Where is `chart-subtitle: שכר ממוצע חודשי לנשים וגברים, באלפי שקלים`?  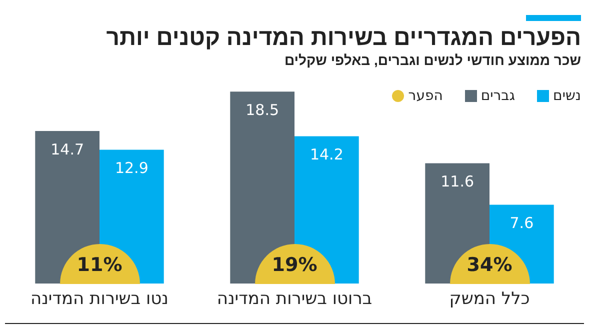 chart-subtitle: שכר ממוצע חודשי לנשים וגברים, באלפי שקלים is located at coordinates (432, 60).